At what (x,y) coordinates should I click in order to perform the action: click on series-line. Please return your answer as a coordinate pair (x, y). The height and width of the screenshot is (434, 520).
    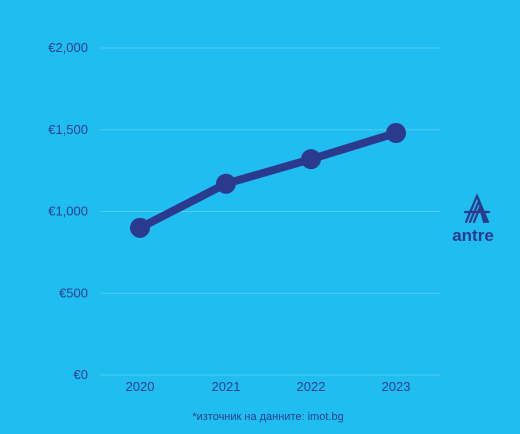
    Looking at the image, I should click on (268, 180).